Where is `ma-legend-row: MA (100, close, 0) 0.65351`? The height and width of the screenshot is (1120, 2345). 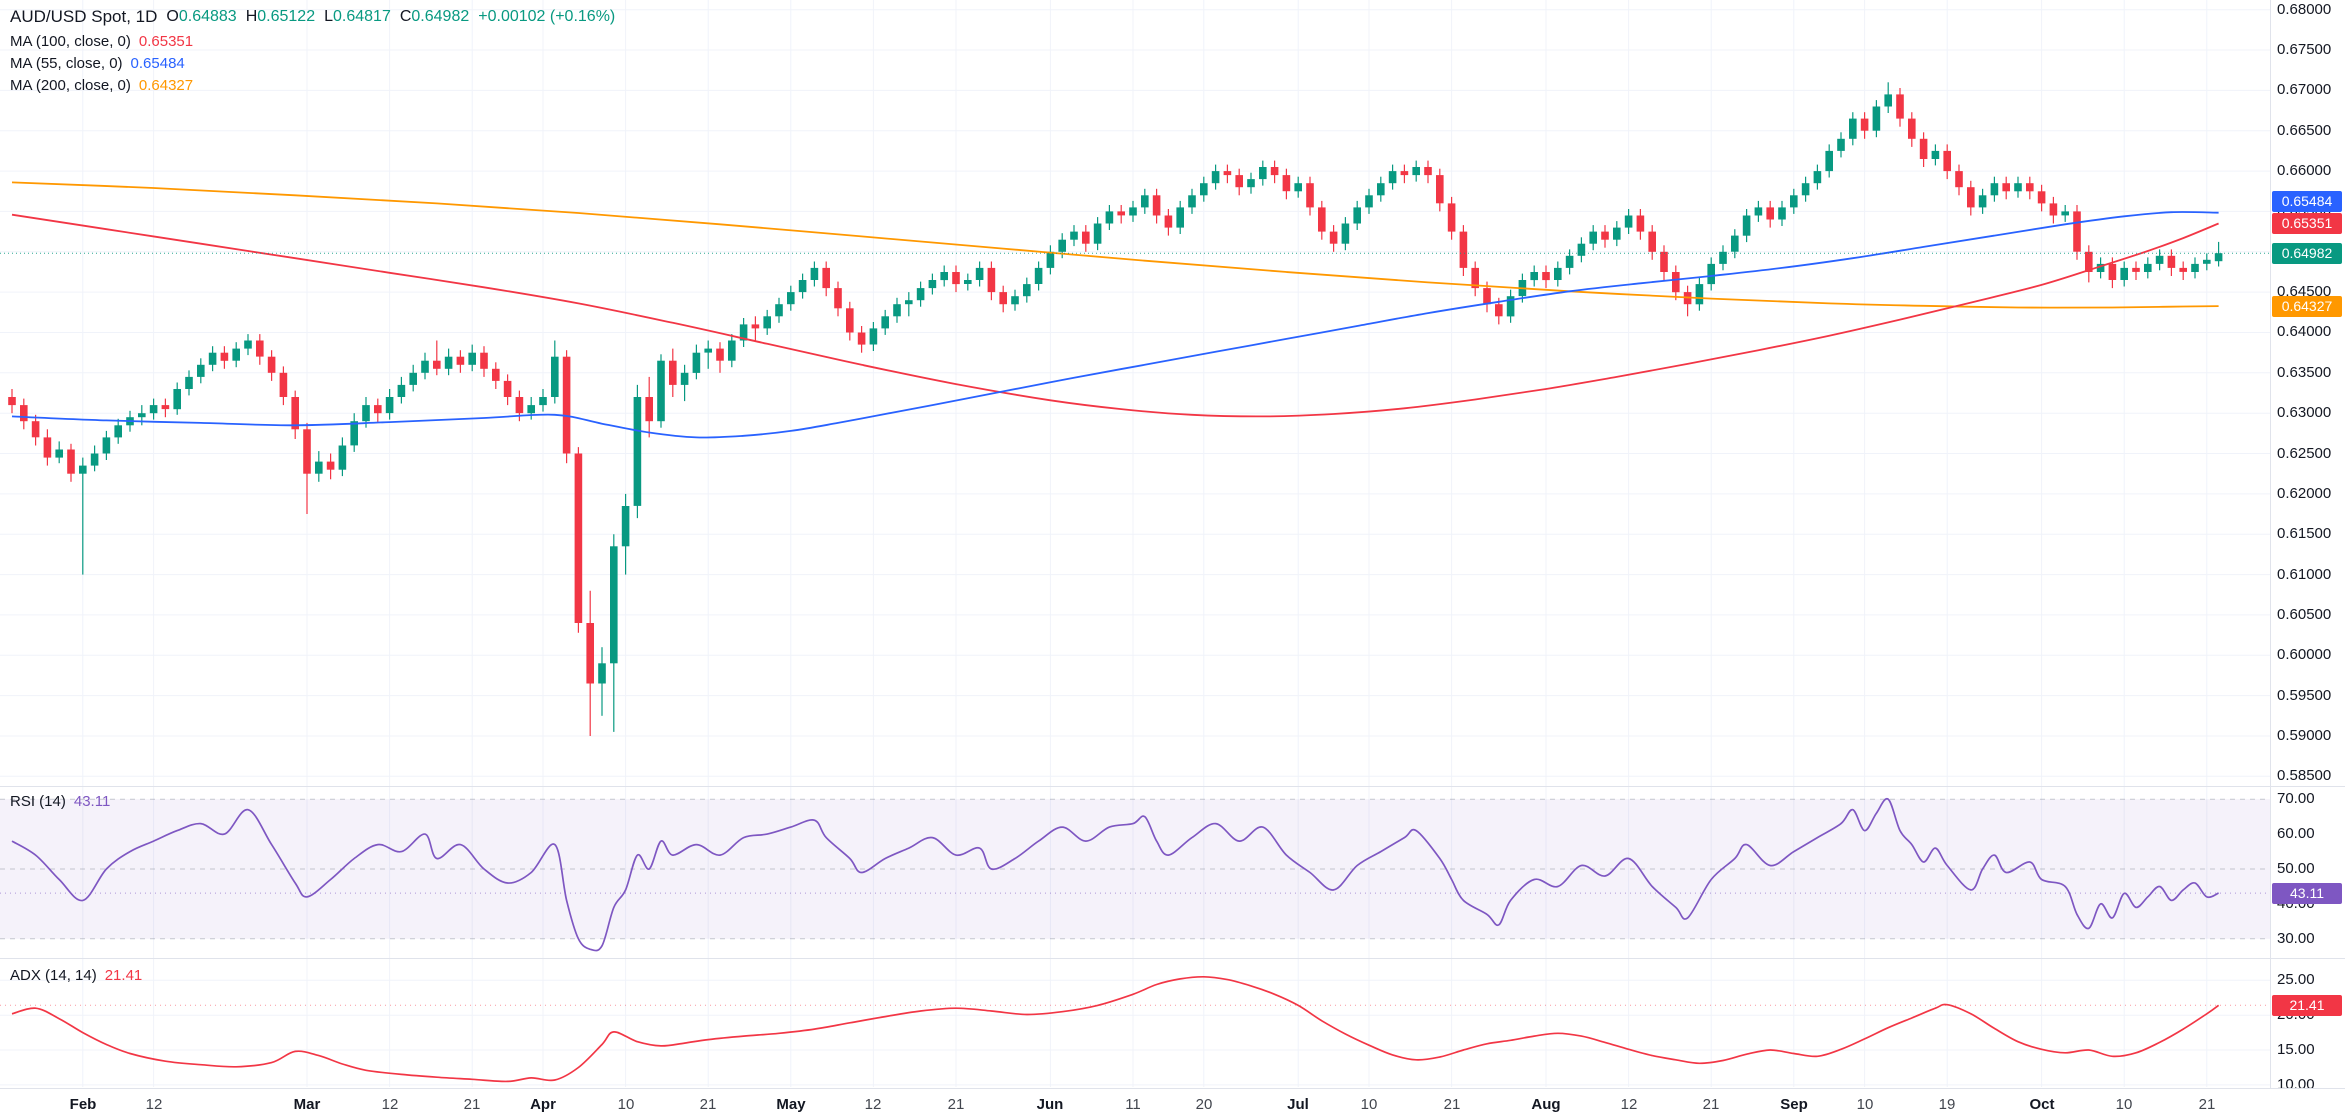
ma-legend-row: MA (100, close, 0) 0.65351 is located at coordinates (312, 41).